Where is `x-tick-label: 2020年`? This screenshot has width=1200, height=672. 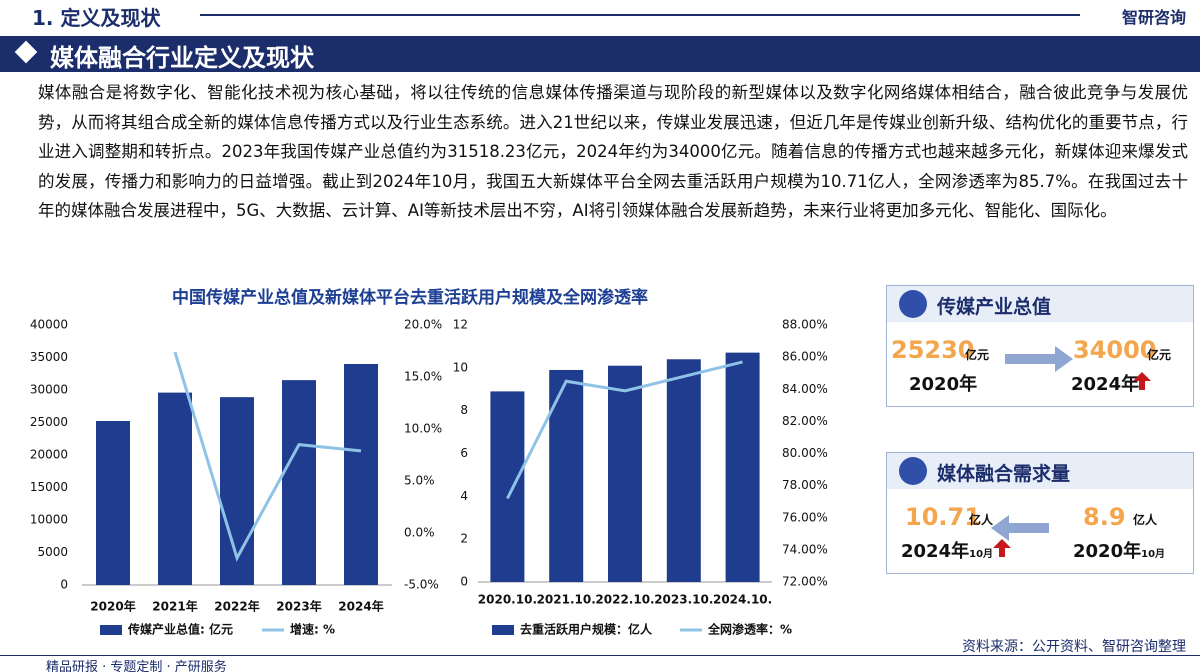 x-tick-label: 2020年 is located at coordinates (112, 606).